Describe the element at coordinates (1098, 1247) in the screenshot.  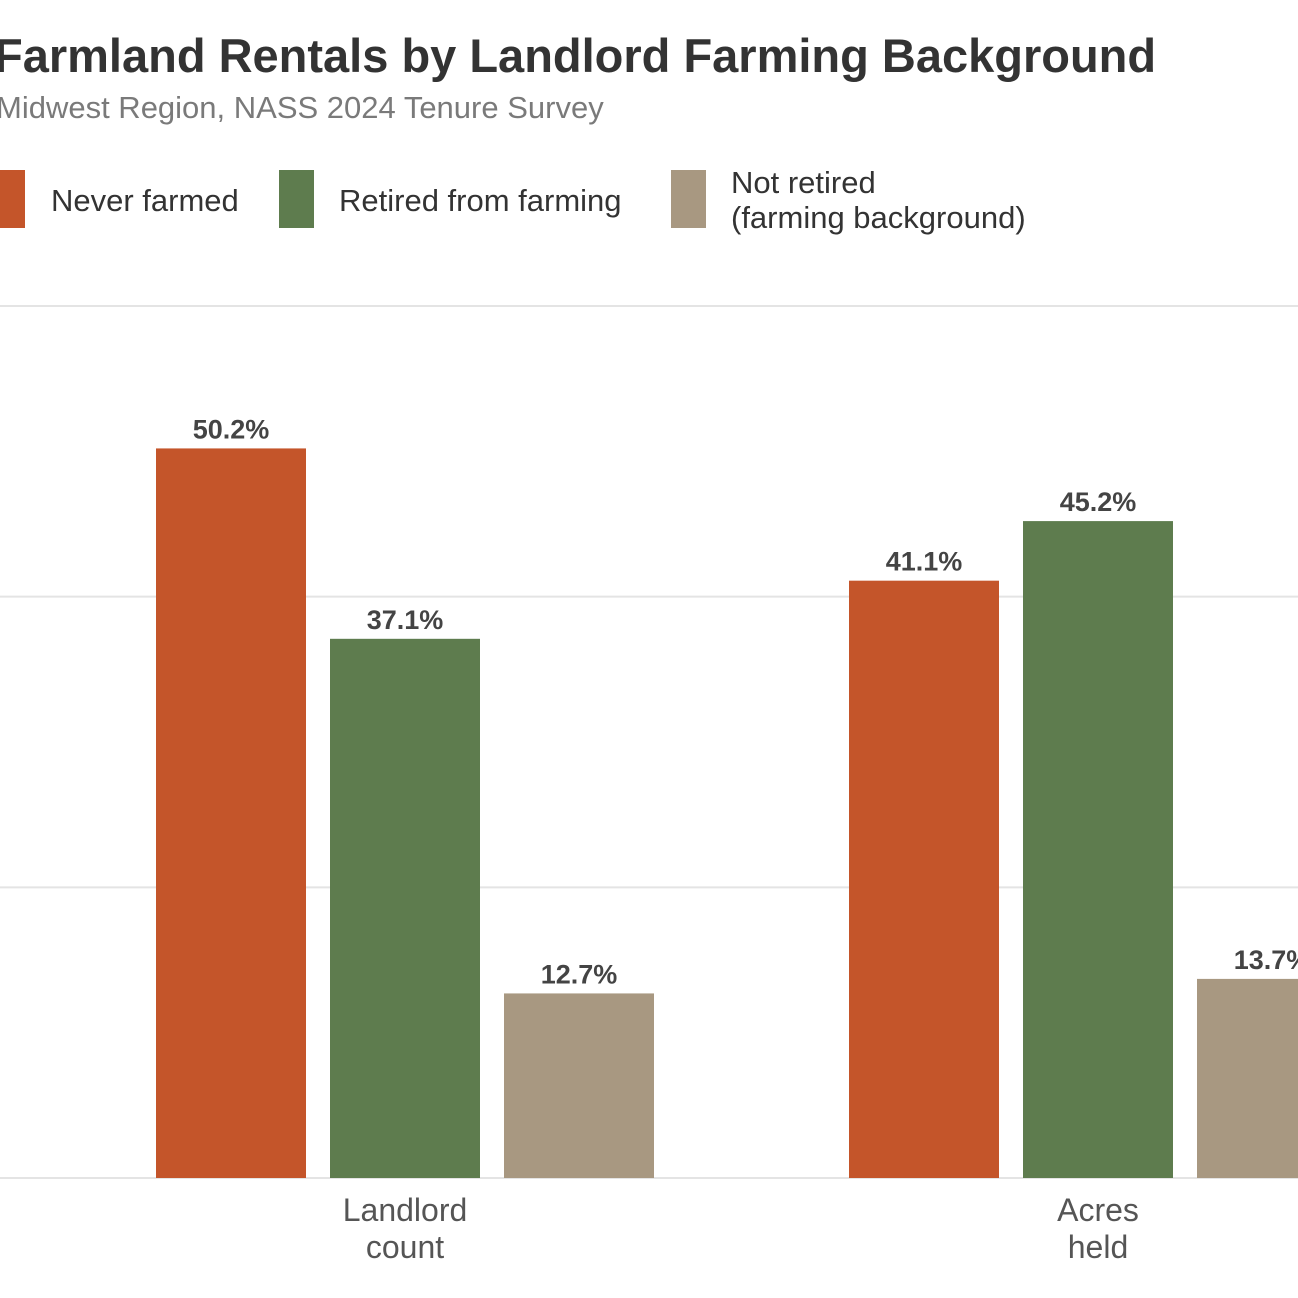
I see `category-label-1-line2: held` at that location.